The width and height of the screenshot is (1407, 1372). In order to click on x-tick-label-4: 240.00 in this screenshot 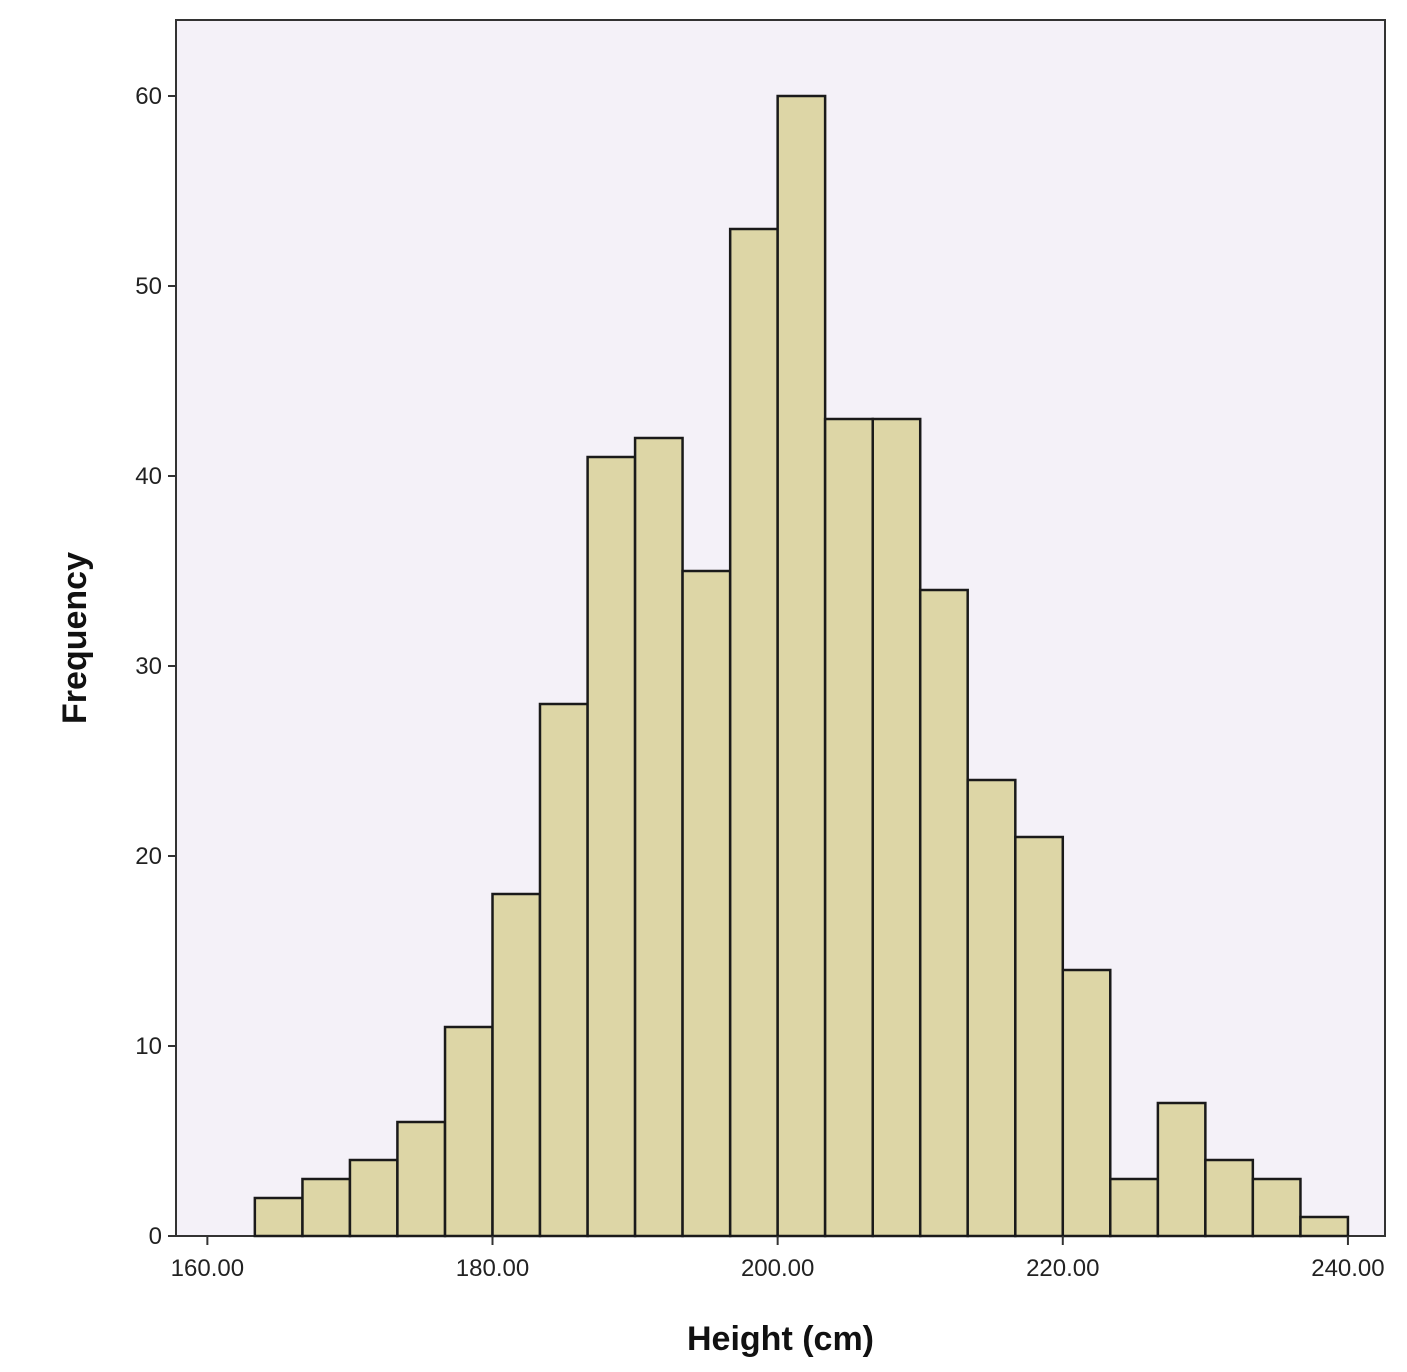, I will do `click(1347, 1268)`.